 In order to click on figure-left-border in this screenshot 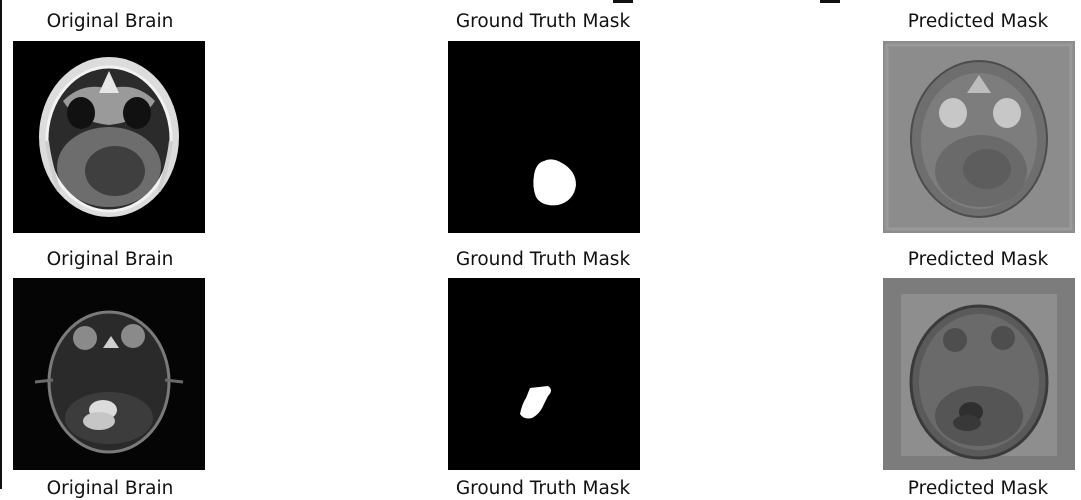, I will do `click(1, 244)`.